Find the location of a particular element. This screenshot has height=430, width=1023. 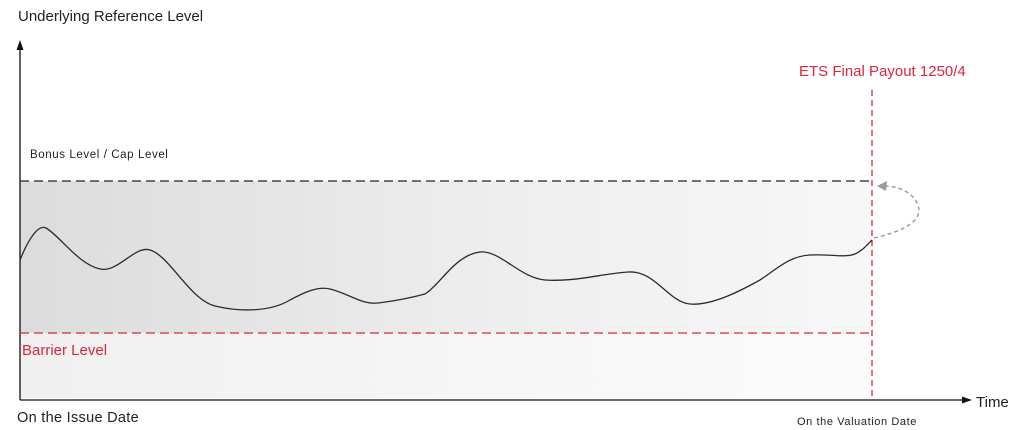

payout-arrow is located at coordinates (896, 212).